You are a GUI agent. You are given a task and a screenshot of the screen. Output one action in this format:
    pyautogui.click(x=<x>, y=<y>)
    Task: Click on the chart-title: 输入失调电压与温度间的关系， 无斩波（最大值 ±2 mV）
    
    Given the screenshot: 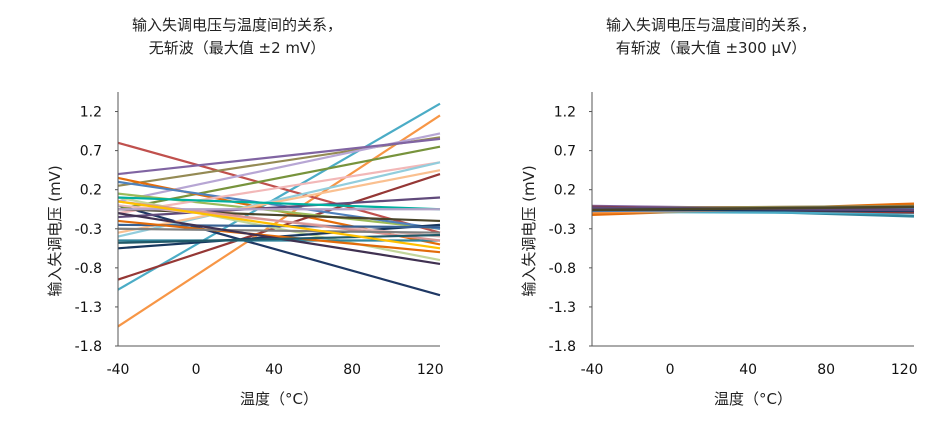 What is the action you would take?
    pyautogui.click(x=237, y=37)
    